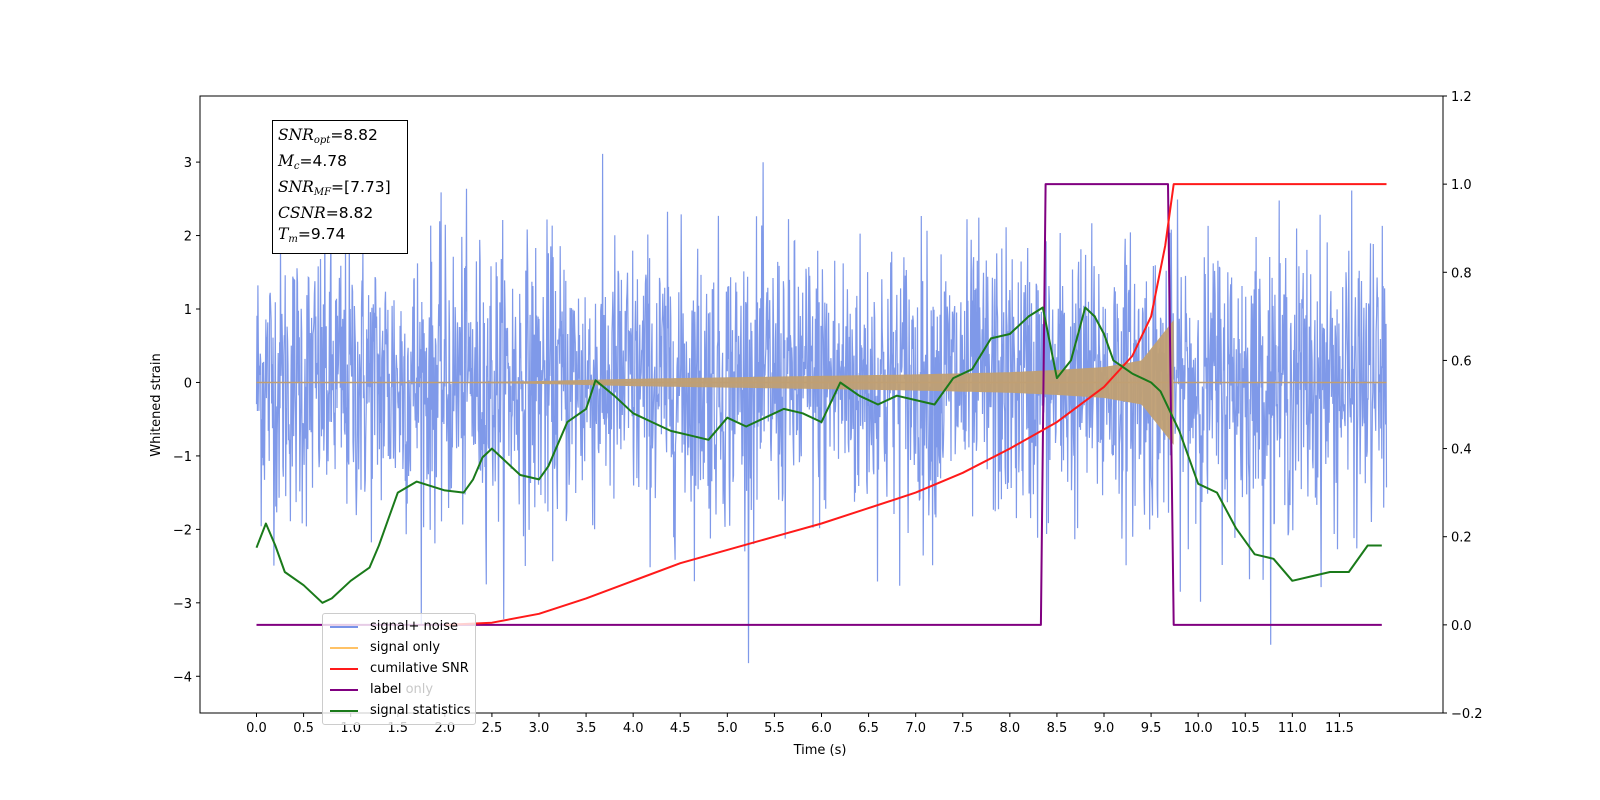 The width and height of the screenshot is (1600, 800). I want to click on y-right-tick-label: 0.2, so click(1461, 538).